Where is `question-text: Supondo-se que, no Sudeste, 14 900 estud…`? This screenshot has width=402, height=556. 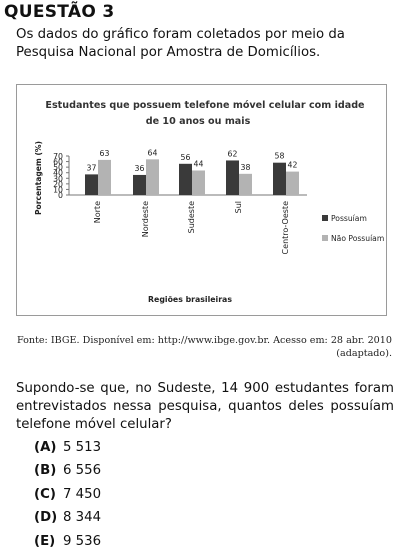
question-text: Supondo-se que, no Sudeste, 14 900 estud… is located at coordinates (205, 406).